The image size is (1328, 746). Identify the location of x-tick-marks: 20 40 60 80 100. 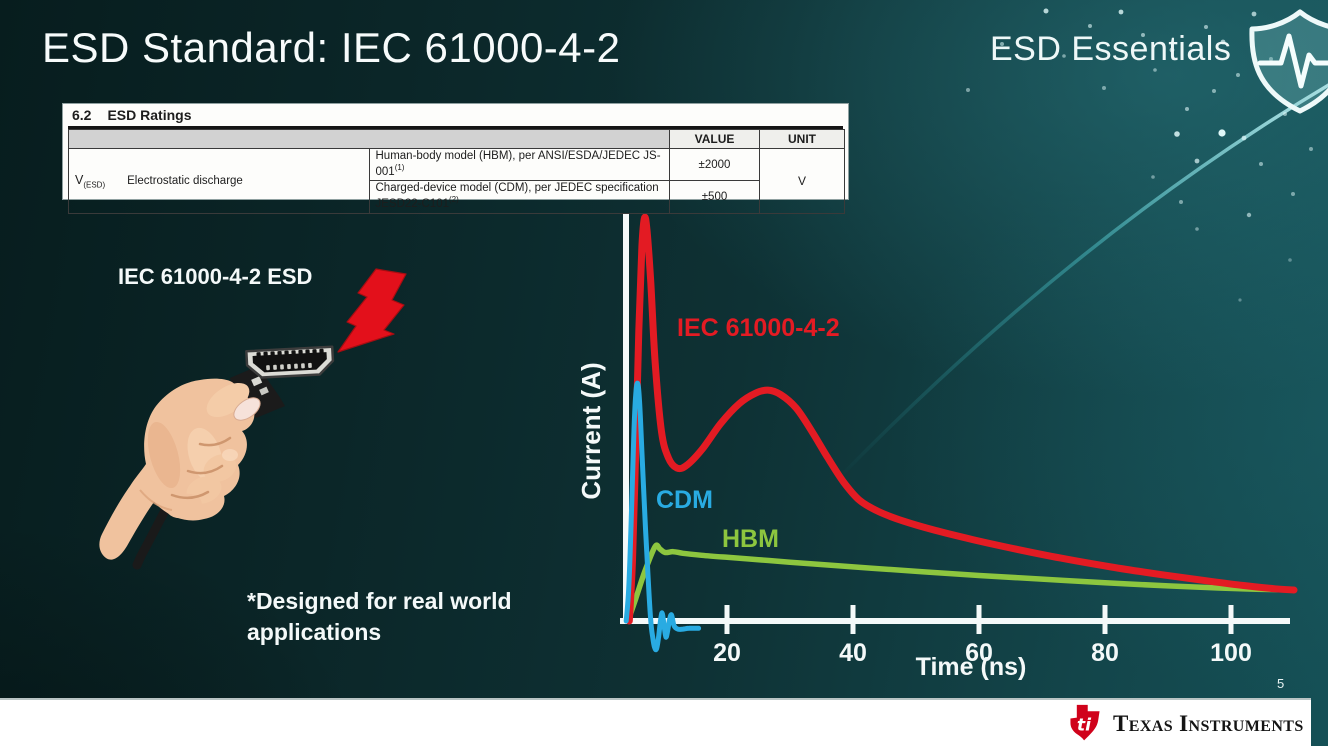
(982, 636).